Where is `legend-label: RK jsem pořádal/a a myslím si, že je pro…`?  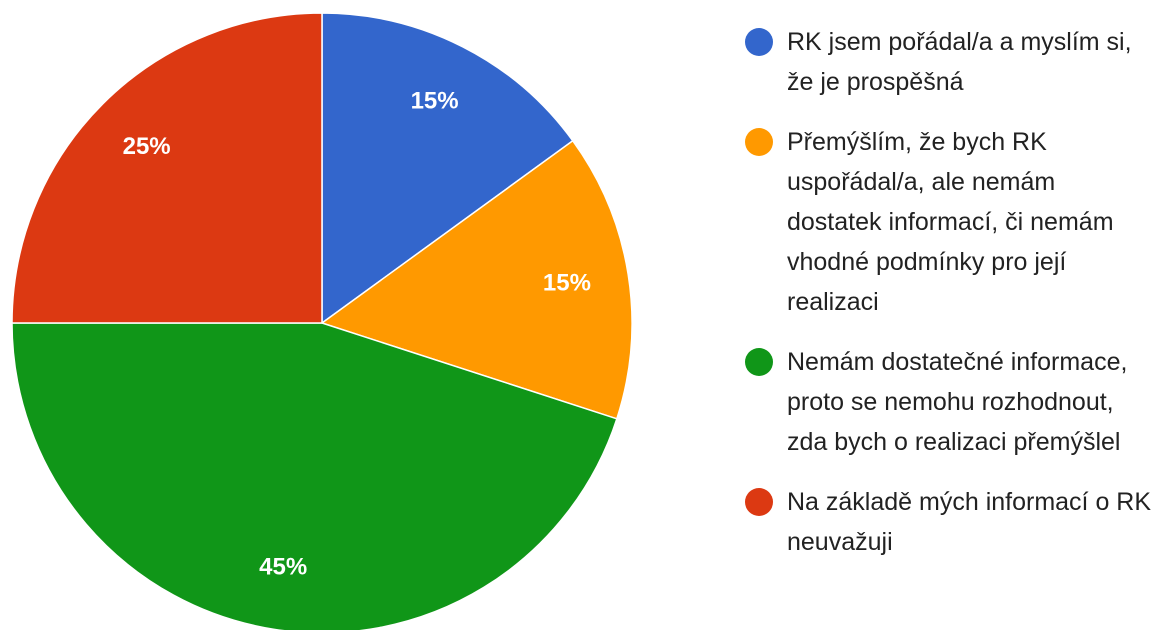
legend-label: RK jsem pořádal/a a myslím si, že je pro… is located at coordinates (959, 62).